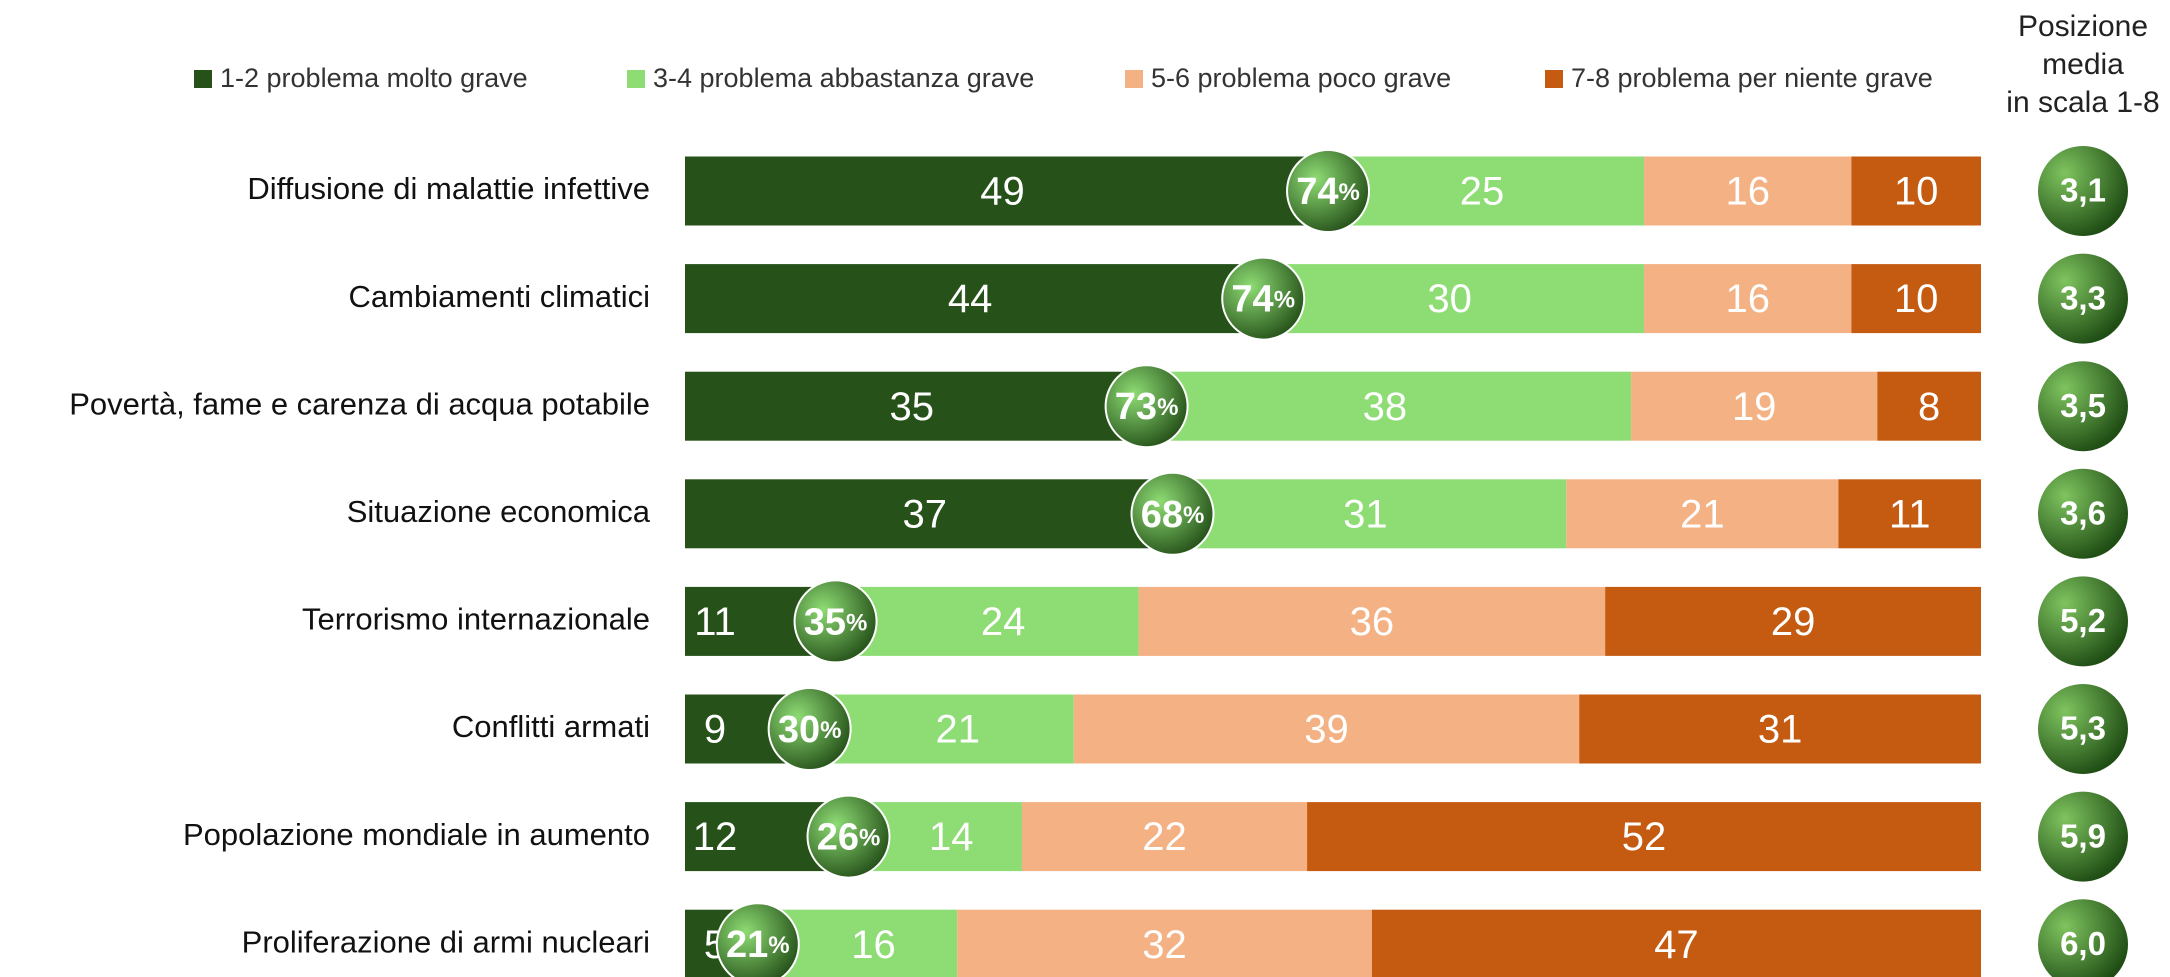 The height and width of the screenshot is (977, 2170). I want to click on segment-label: 32, so click(1164, 945).